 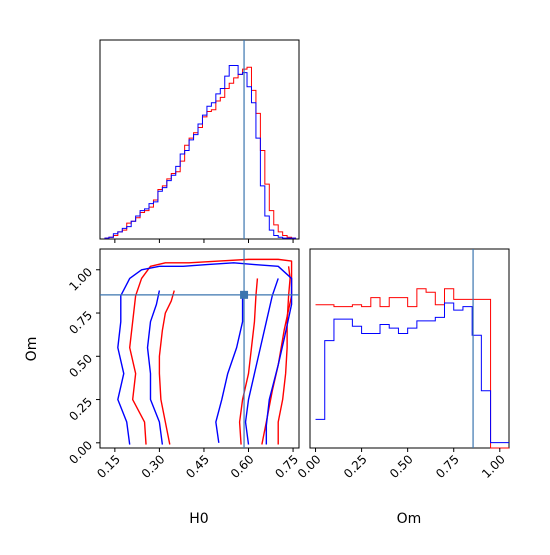 I want to click on h0-x-tick-label: 0.75, so click(x=286, y=466).